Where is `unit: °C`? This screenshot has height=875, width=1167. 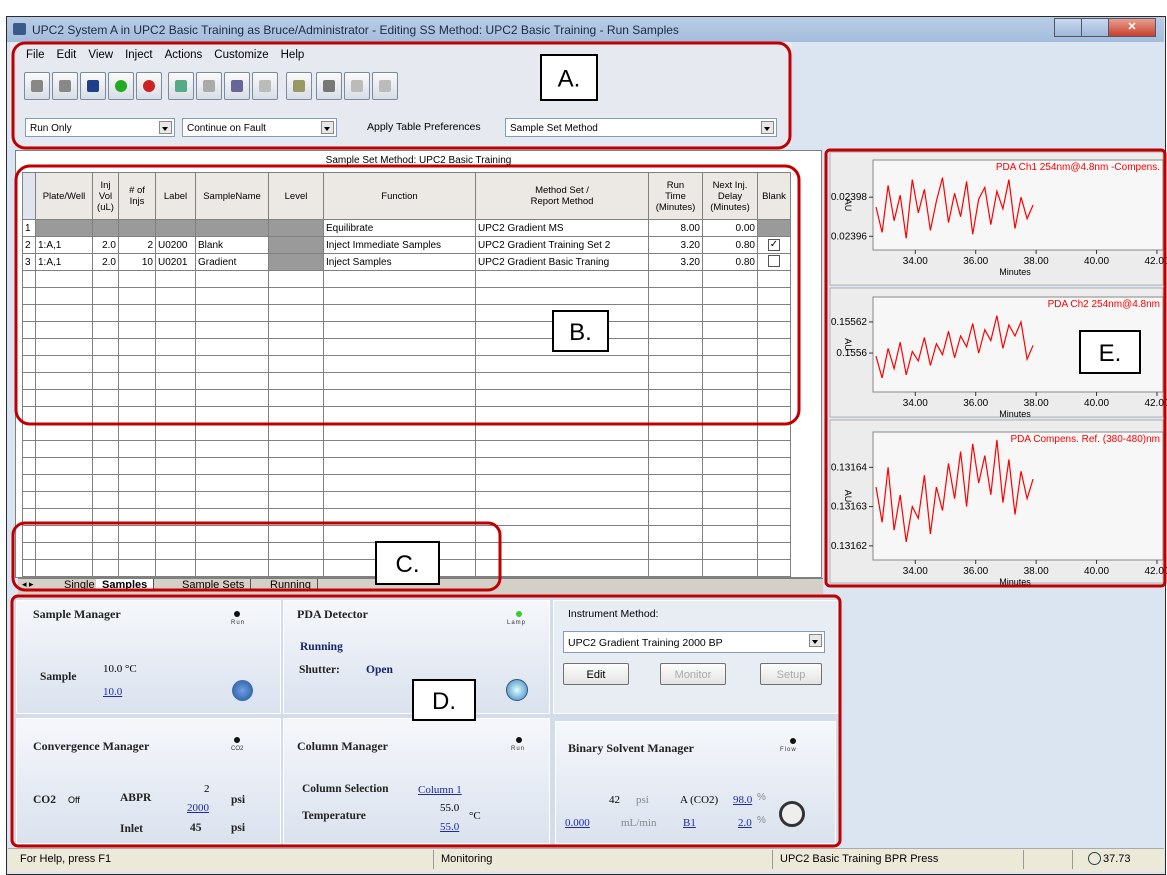 unit: °C is located at coordinates (475, 816).